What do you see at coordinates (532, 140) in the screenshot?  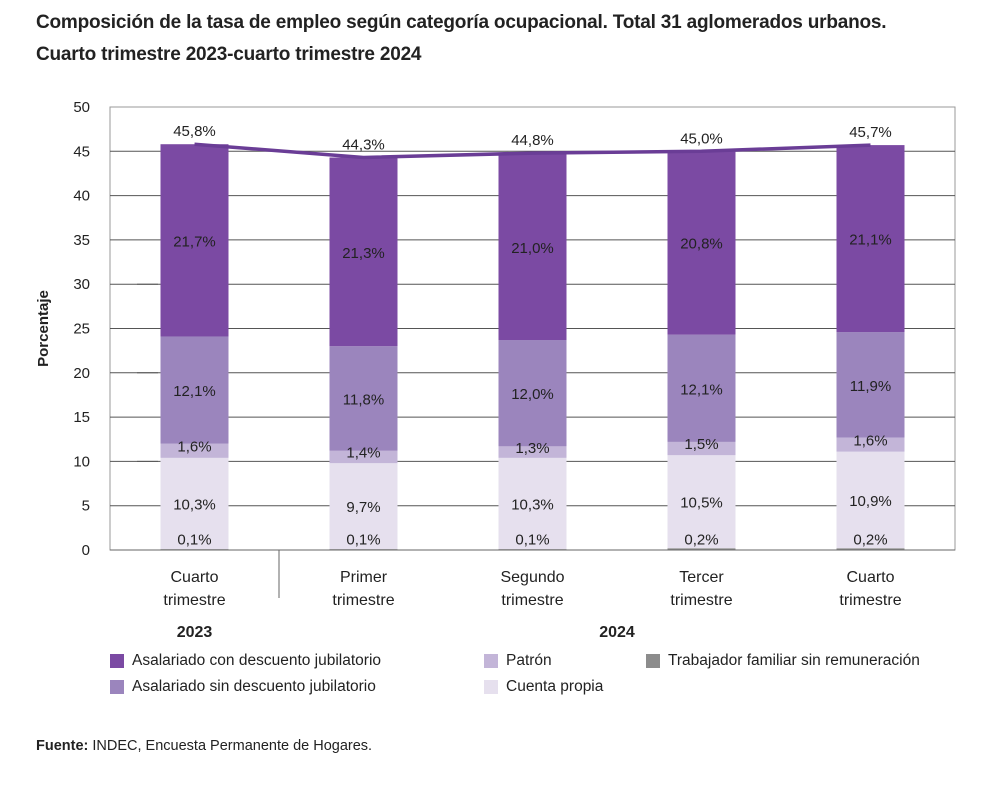 I see `total-label: 44,8%` at bounding box center [532, 140].